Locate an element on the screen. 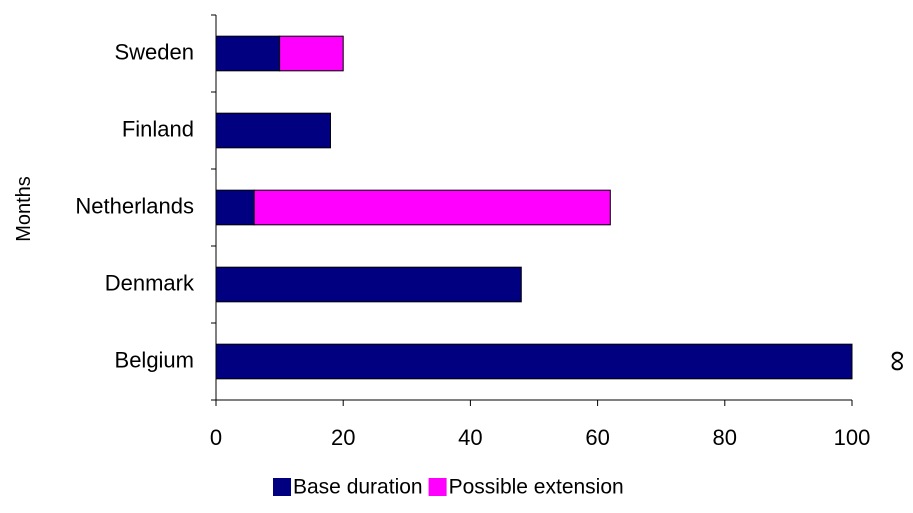  legend-label-base: Base duration is located at coordinates (358, 487).